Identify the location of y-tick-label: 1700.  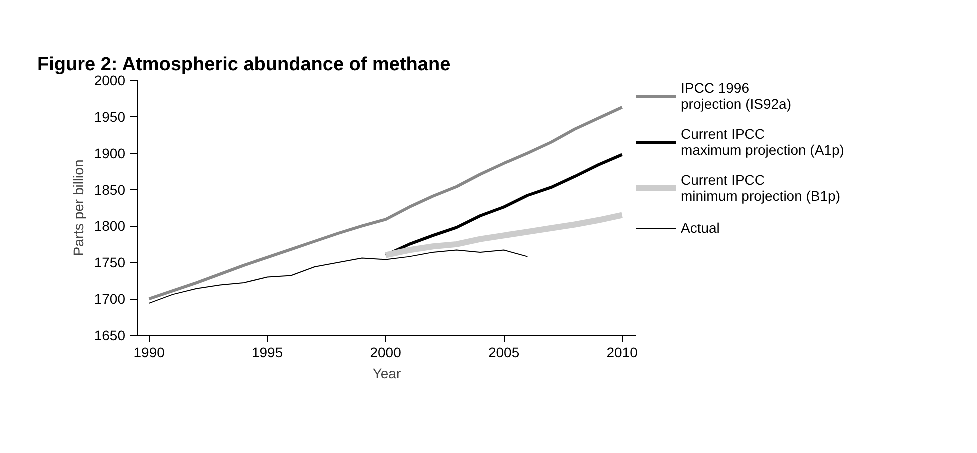
(110, 299).